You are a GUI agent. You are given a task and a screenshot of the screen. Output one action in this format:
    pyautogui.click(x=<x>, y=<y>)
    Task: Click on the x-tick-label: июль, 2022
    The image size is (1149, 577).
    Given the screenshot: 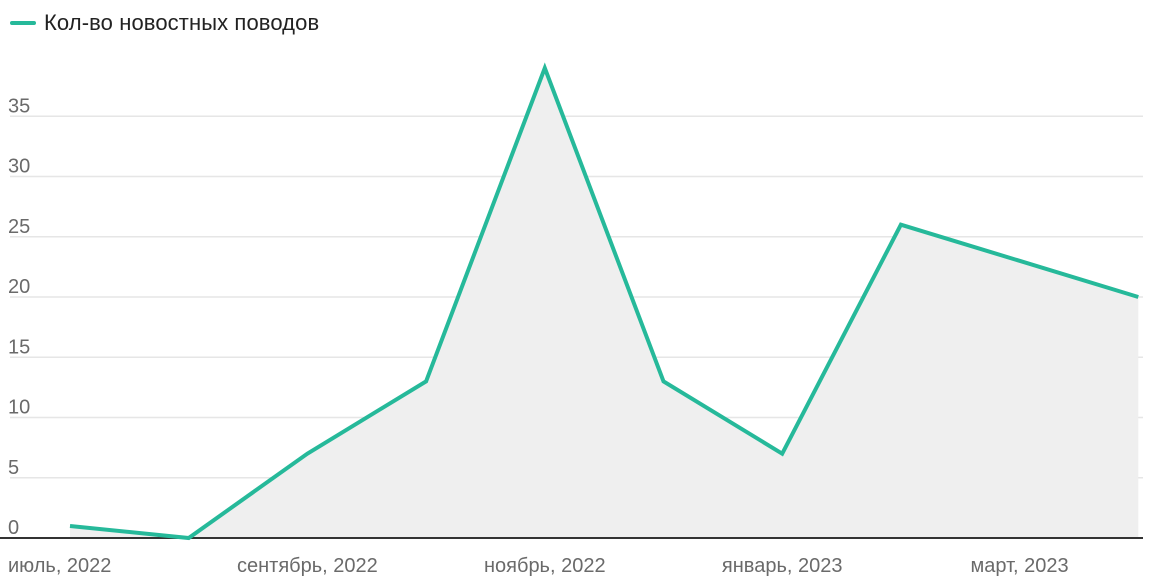 What is the action you would take?
    pyautogui.click(x=59, y=566)
    